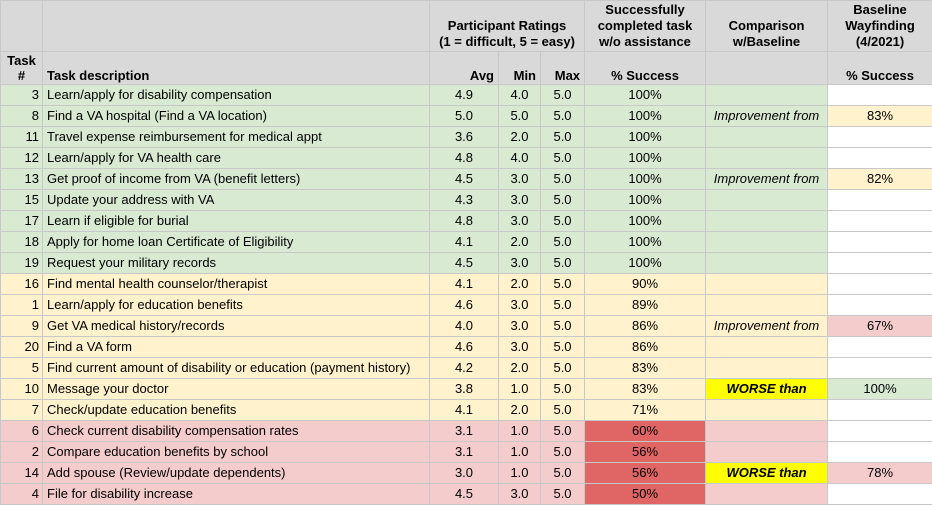 This screenshot has height=506, width=932. What do you see at coordinates (236, 284) in the screenshot?
I see `task-description-cell: Find mental health counselor/therapist` at bounding box center [236, 284].